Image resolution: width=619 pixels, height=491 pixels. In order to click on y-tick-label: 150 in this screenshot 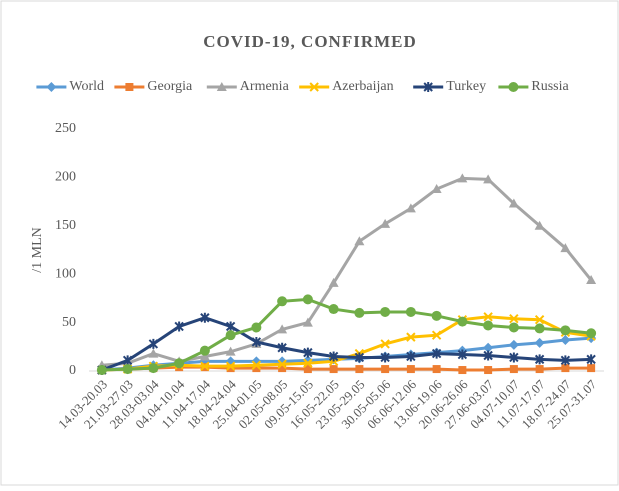, I will do `click(65, 225)`.